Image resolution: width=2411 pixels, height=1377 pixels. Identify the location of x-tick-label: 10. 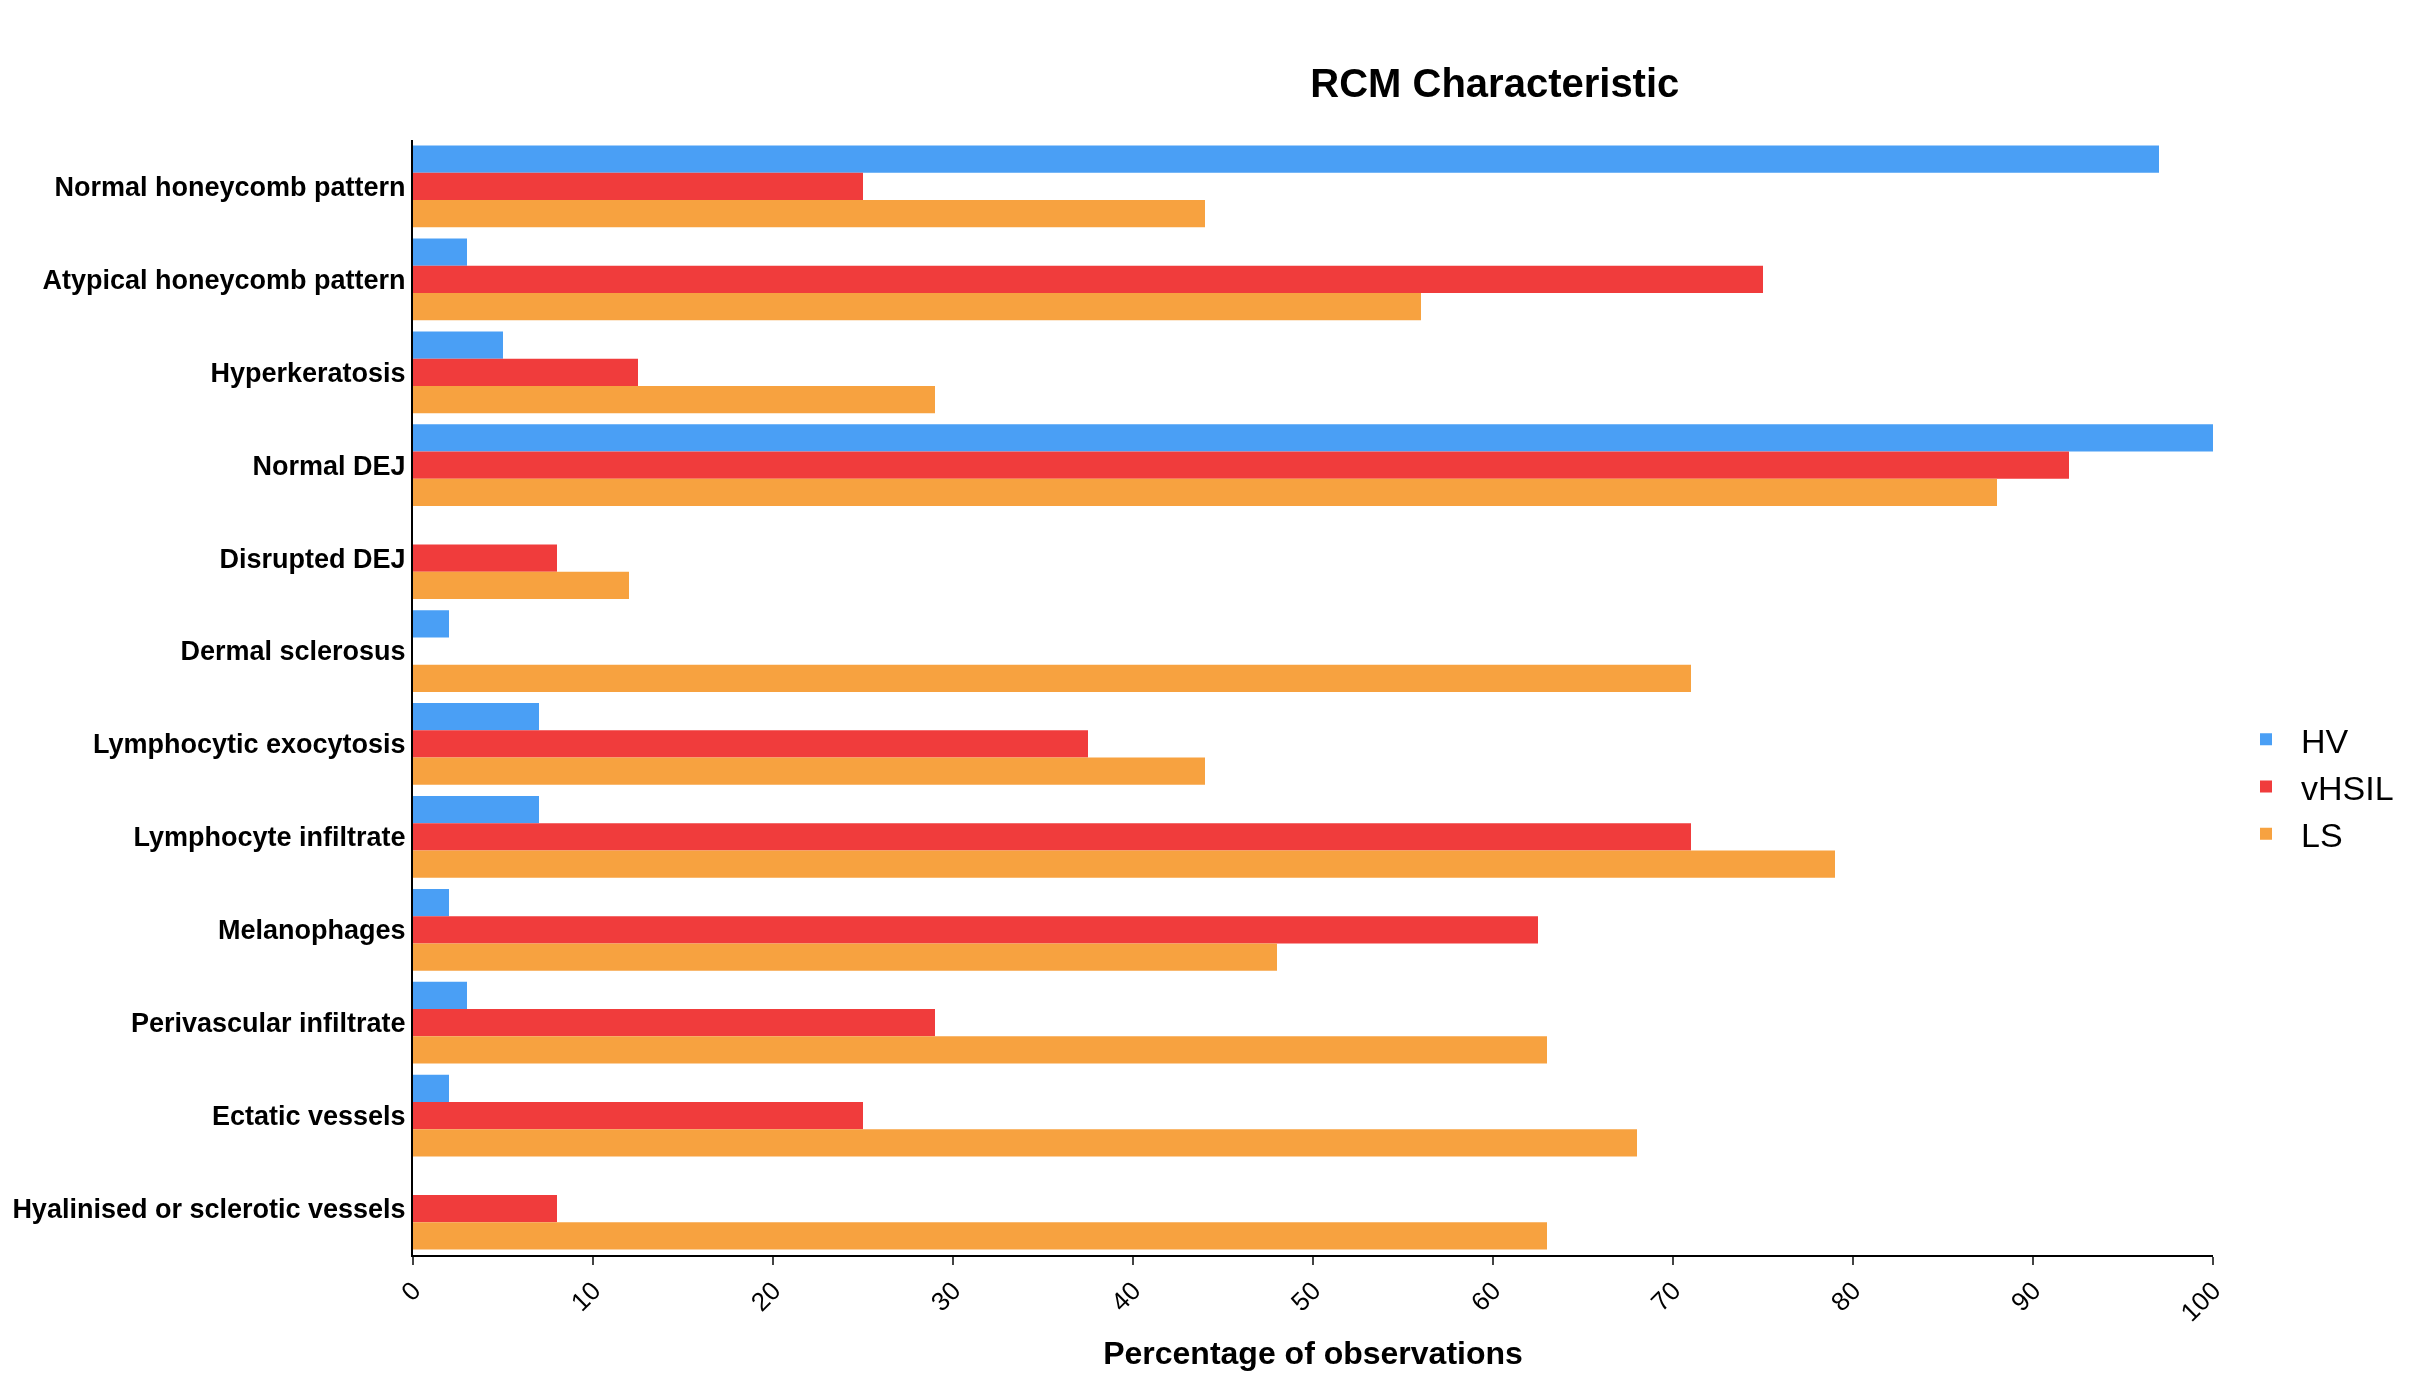
(585, 1296).